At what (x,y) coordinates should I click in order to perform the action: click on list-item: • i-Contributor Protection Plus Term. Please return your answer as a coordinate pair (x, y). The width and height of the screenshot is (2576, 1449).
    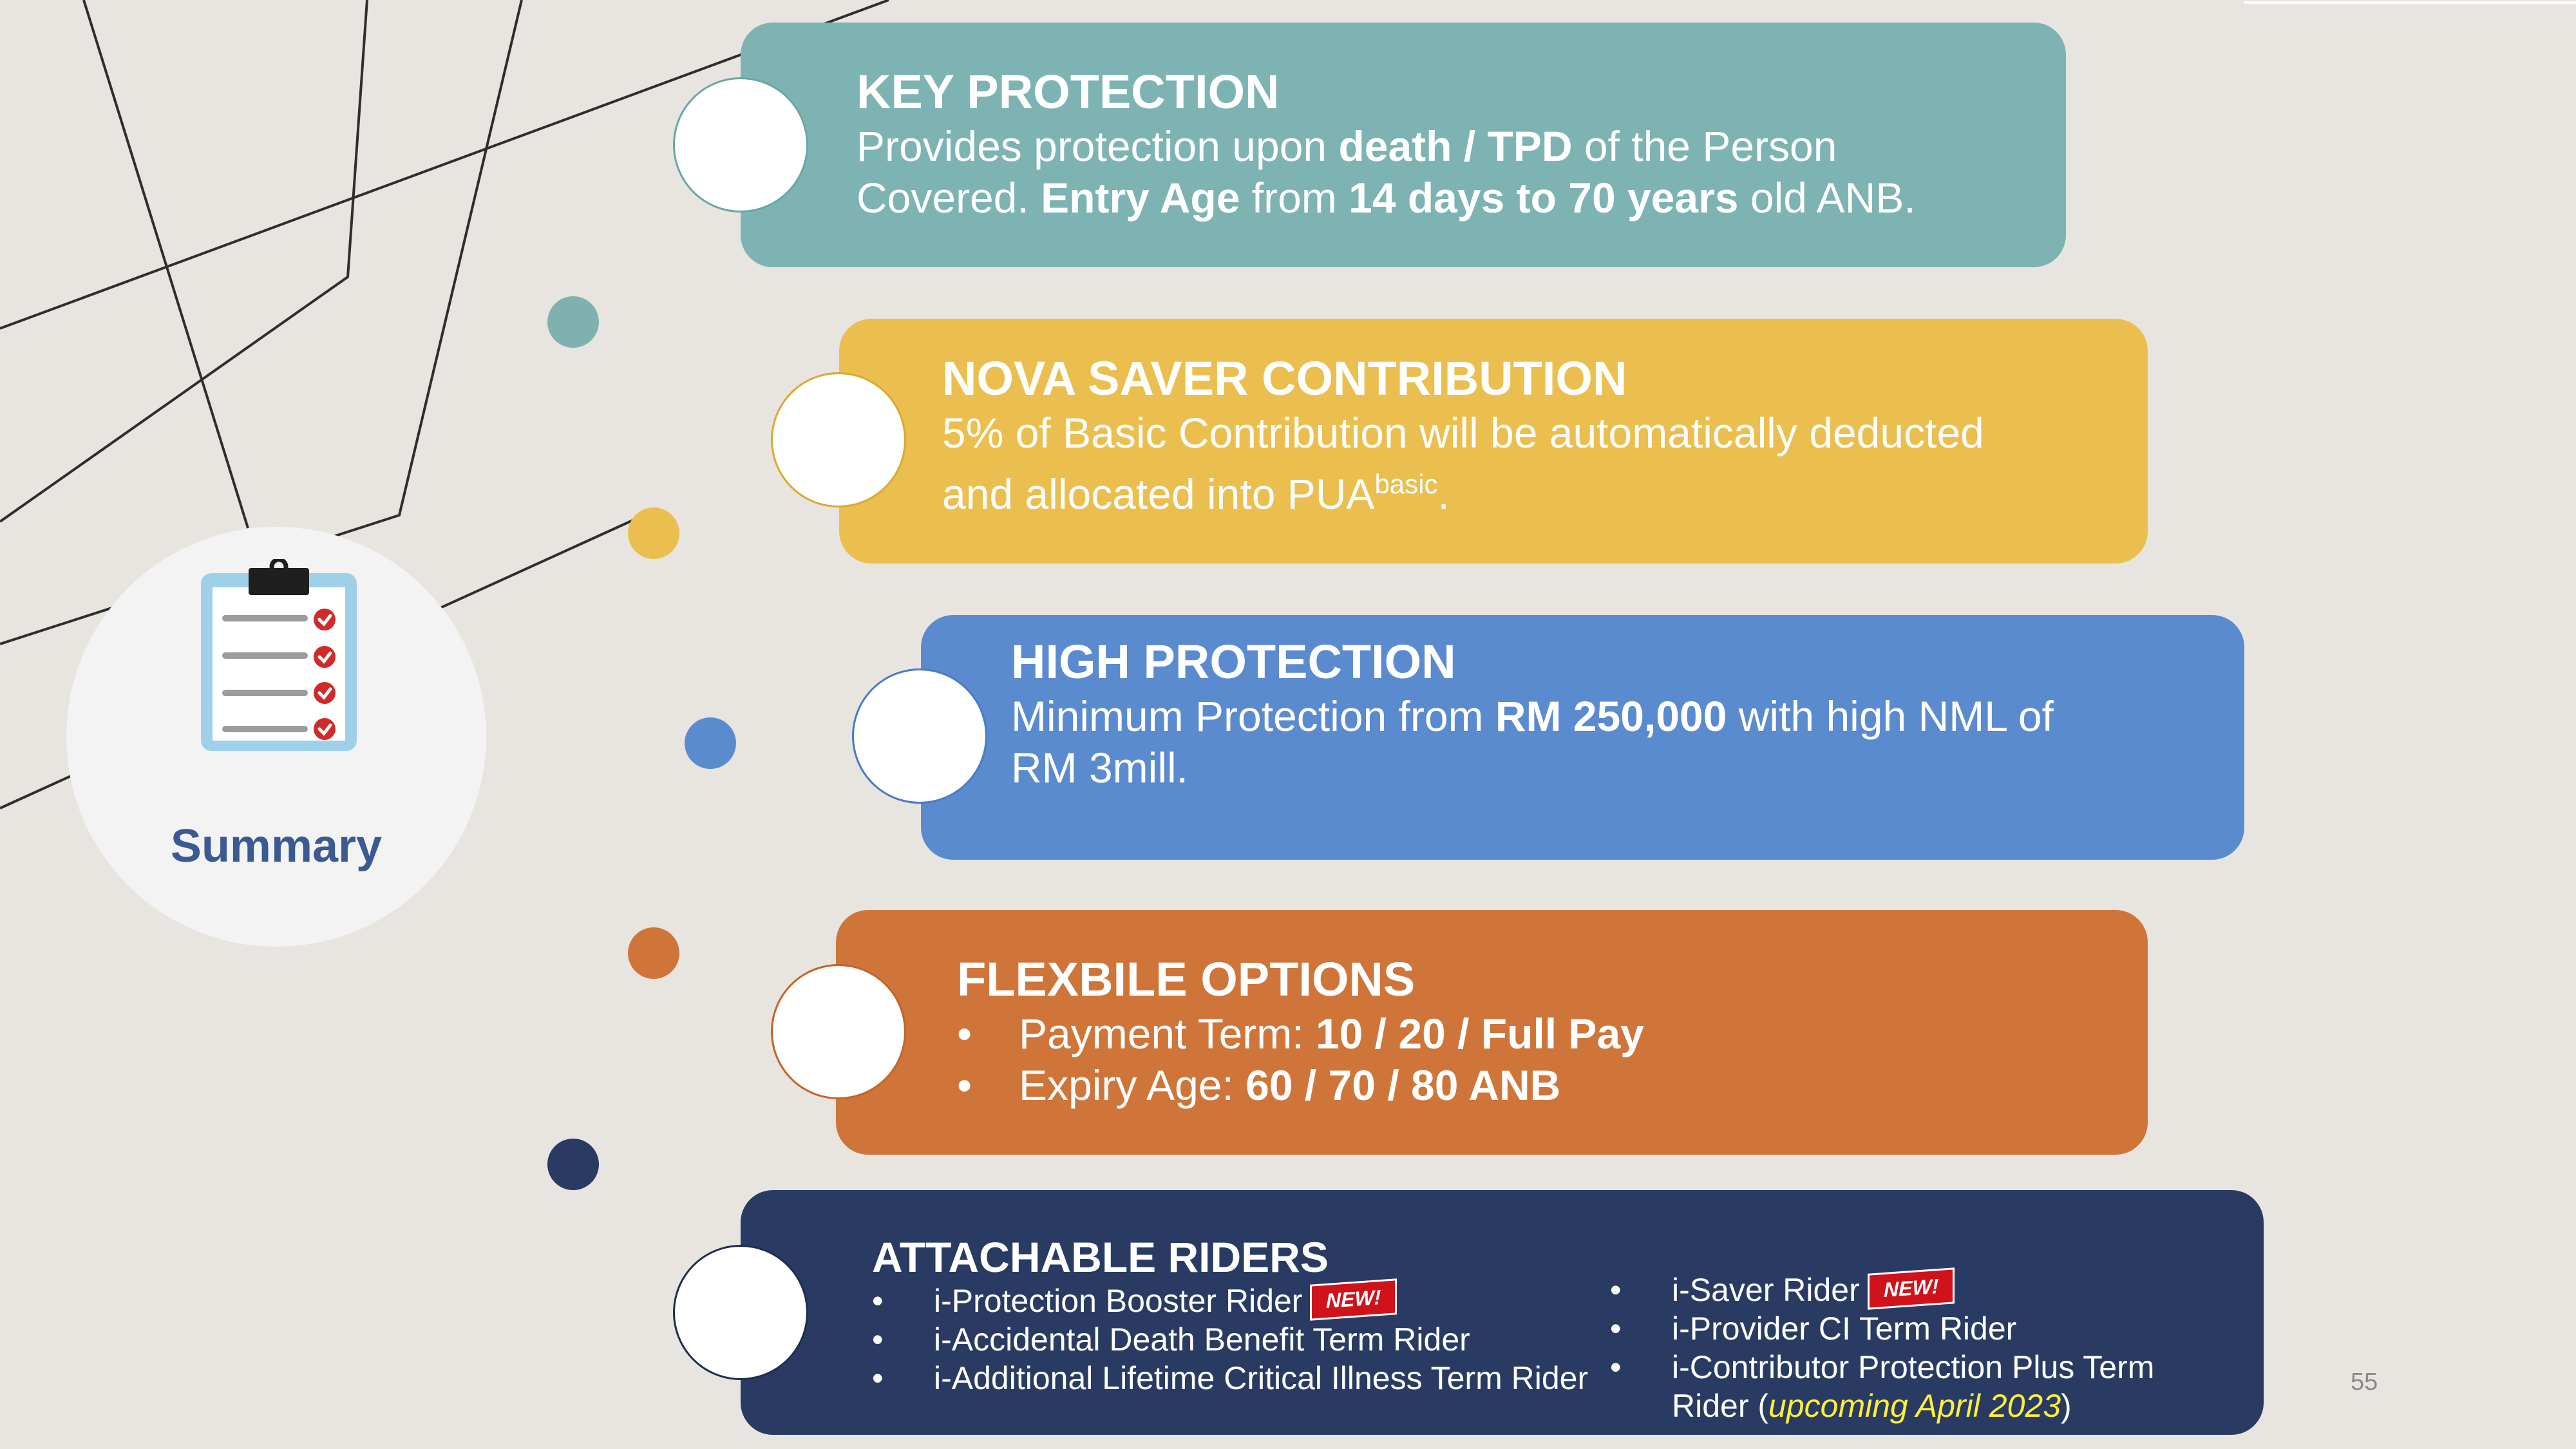
    Looking at the image, I should click on (1882, 1367).